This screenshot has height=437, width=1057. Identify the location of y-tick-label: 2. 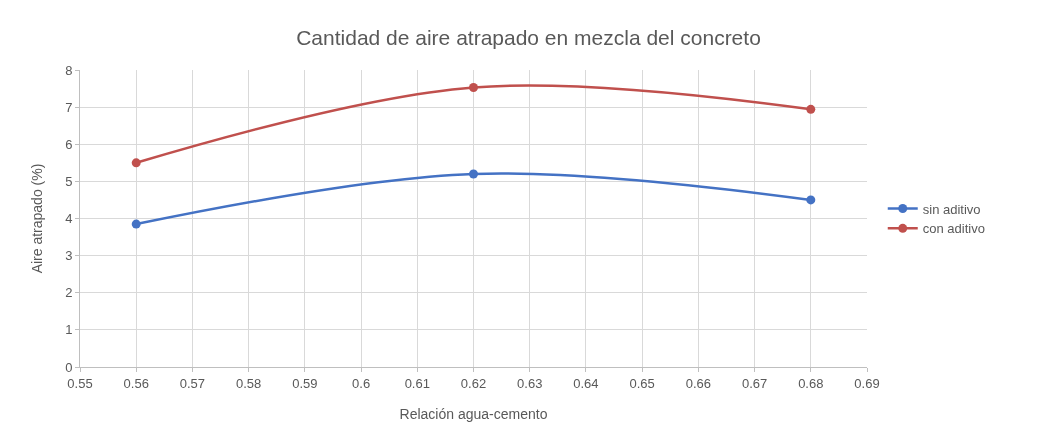
(69, 293).